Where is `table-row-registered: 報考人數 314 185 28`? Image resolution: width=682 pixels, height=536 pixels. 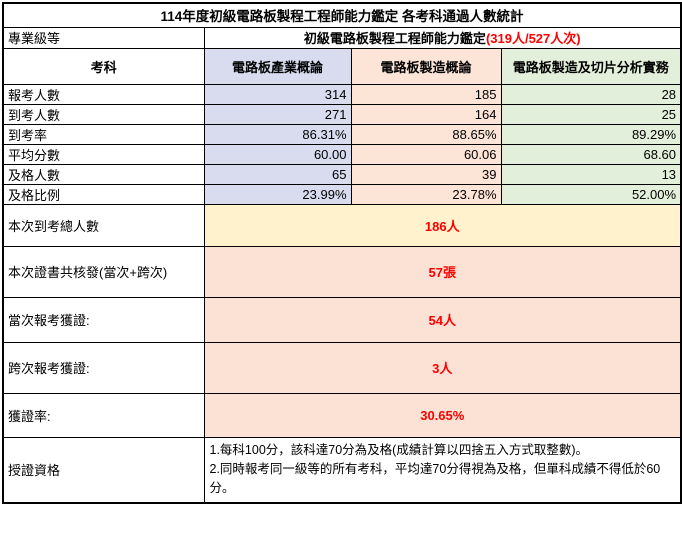
table-row-registered: 報考人數 314 185 28 is located at coordinates (342, 94).